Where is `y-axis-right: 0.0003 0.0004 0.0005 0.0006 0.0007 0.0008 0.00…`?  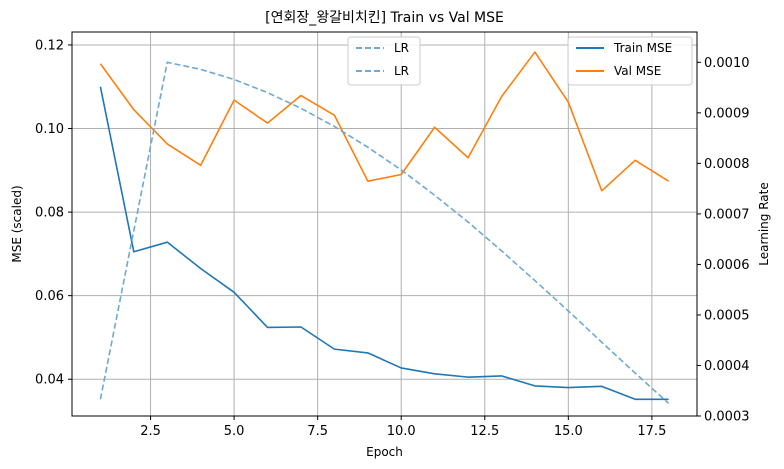
y-axis-right: 0.0003 0.0004 0.0005 0.0006 0.0007 0.0008 0.00… is located at coordinates (723, 240).